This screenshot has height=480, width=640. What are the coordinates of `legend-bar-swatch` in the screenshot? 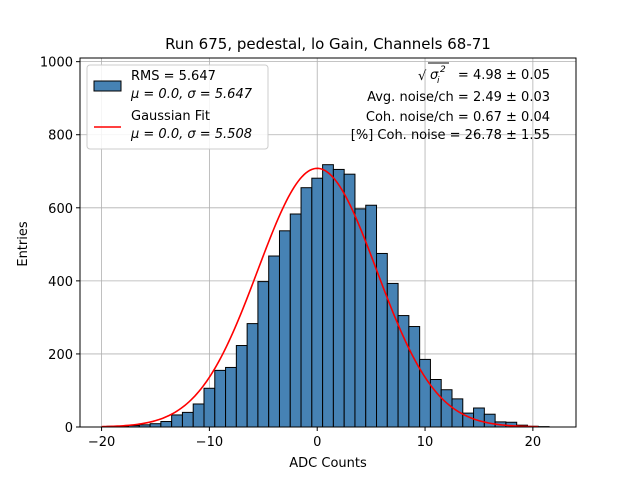 It's located at (107, 86).